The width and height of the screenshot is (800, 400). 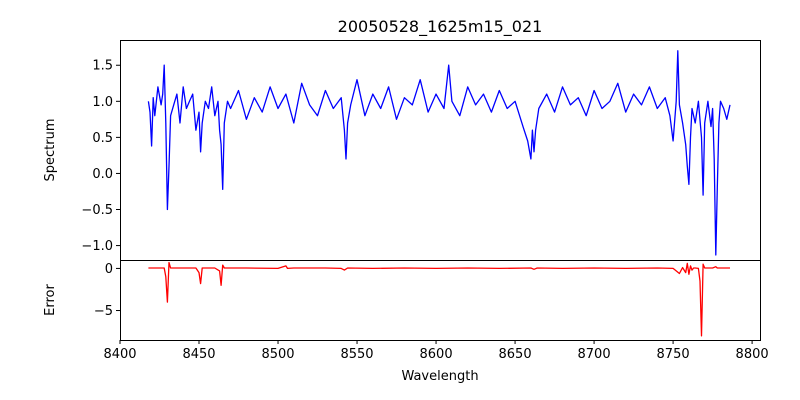 I want to click on error-series-layer, so click(x=439, y=299).